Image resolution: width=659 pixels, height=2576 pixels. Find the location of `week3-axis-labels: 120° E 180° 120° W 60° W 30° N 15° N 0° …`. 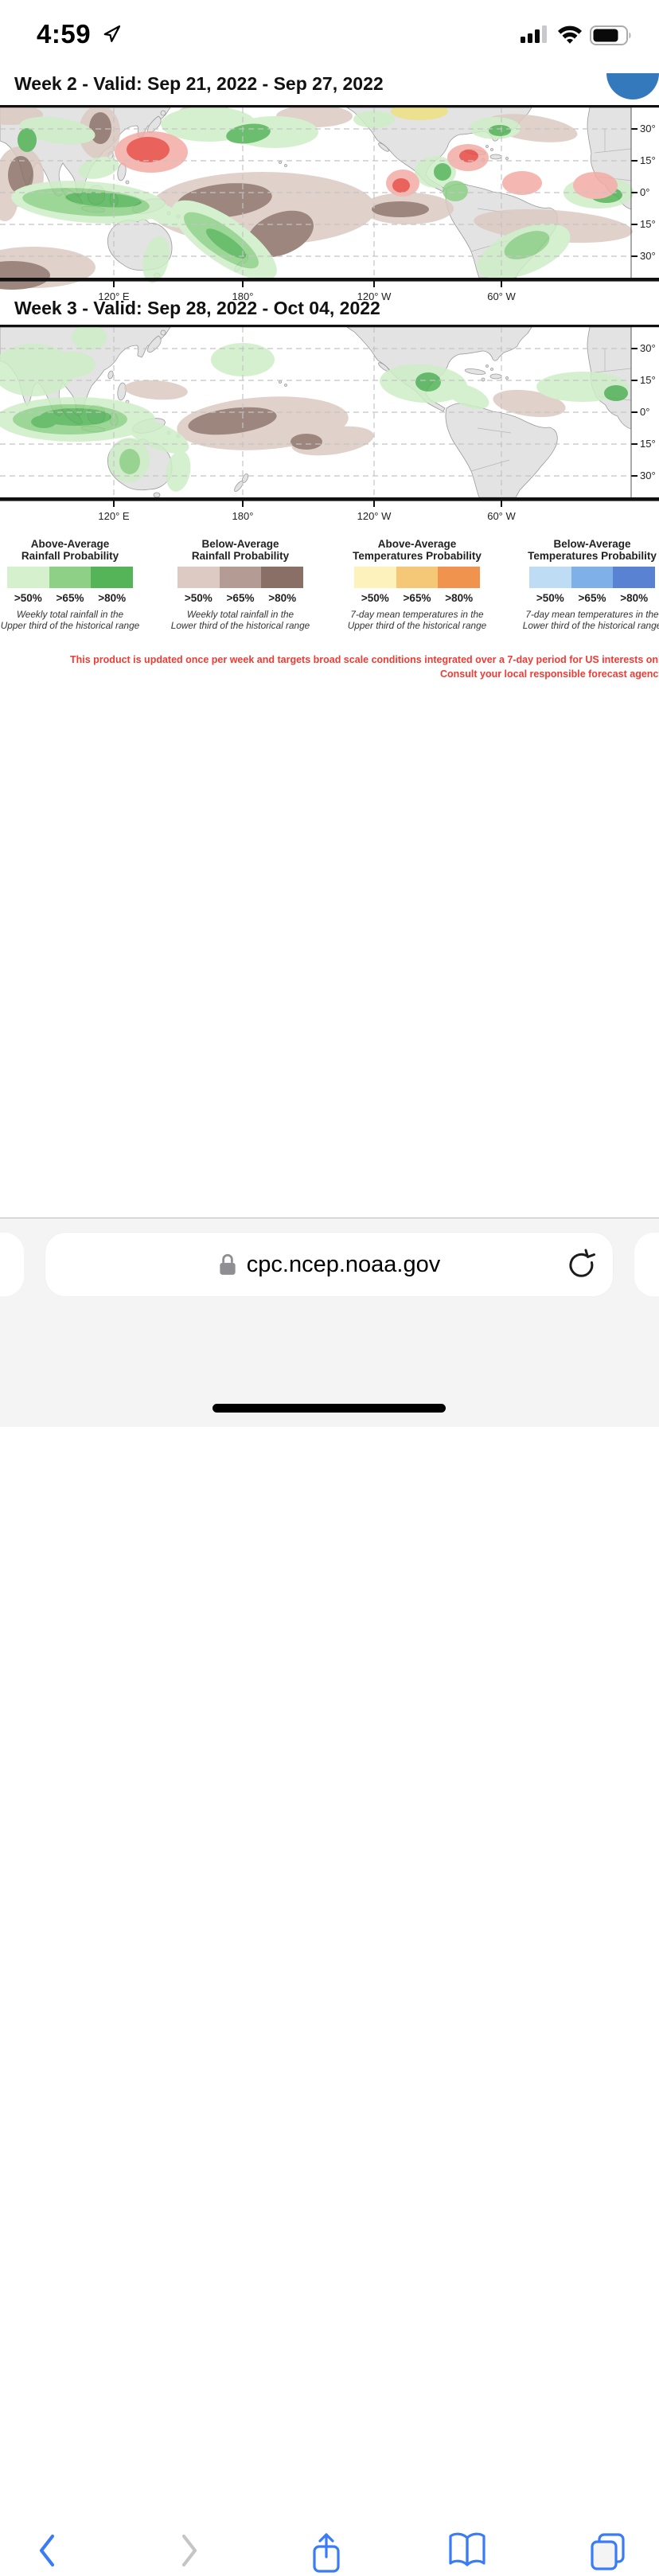

week3-axis-labels: 120° E 180° 120° W 60° W 30° N 15° N 0° … is located at coordinates (378, 432).